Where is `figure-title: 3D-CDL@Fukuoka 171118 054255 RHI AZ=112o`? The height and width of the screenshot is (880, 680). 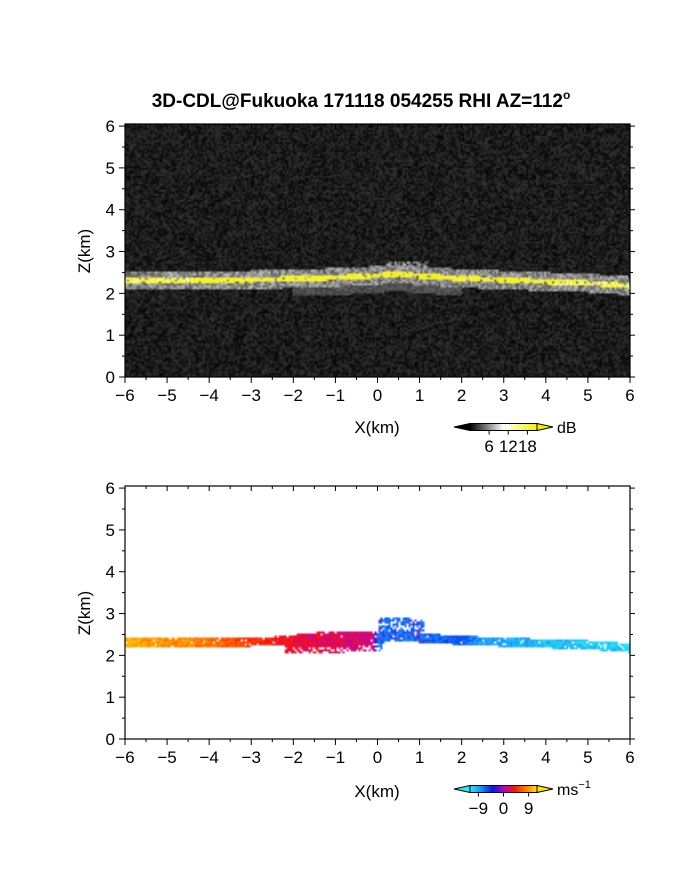
figure-title: 3D-CDL@Fukuoka 171118 054255 RHI AZ=112o is located at coordinates (361, 100).